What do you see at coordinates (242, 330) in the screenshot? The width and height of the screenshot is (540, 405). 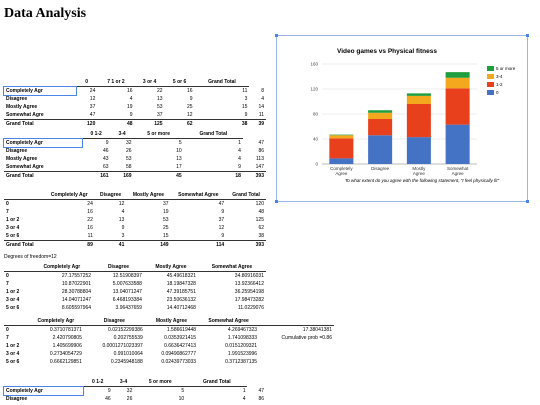 I see `table-cell: 4.269467323` at bounding box center [242, 330].